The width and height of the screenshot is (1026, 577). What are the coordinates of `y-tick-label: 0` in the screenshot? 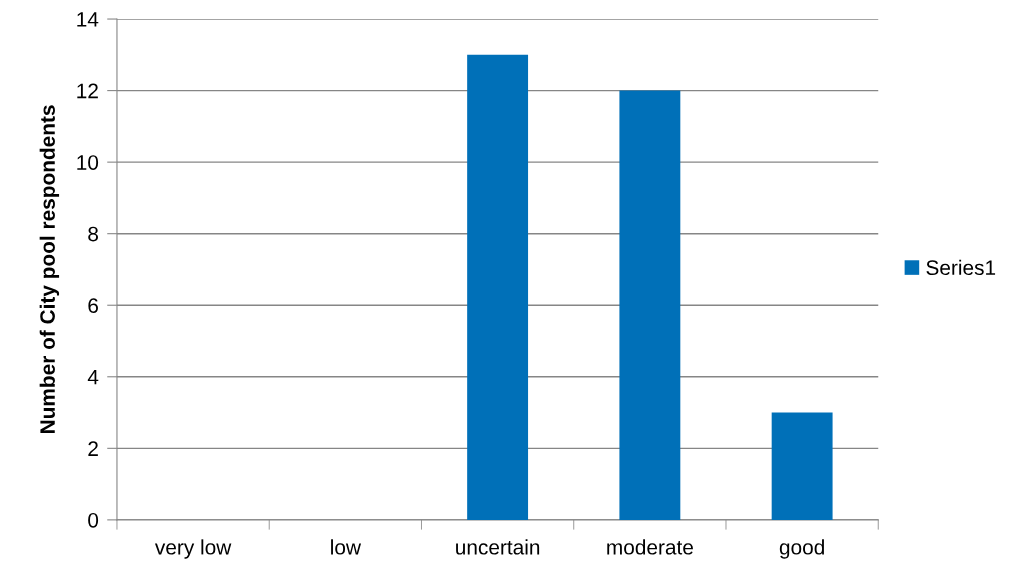 It's located at (93, 520).